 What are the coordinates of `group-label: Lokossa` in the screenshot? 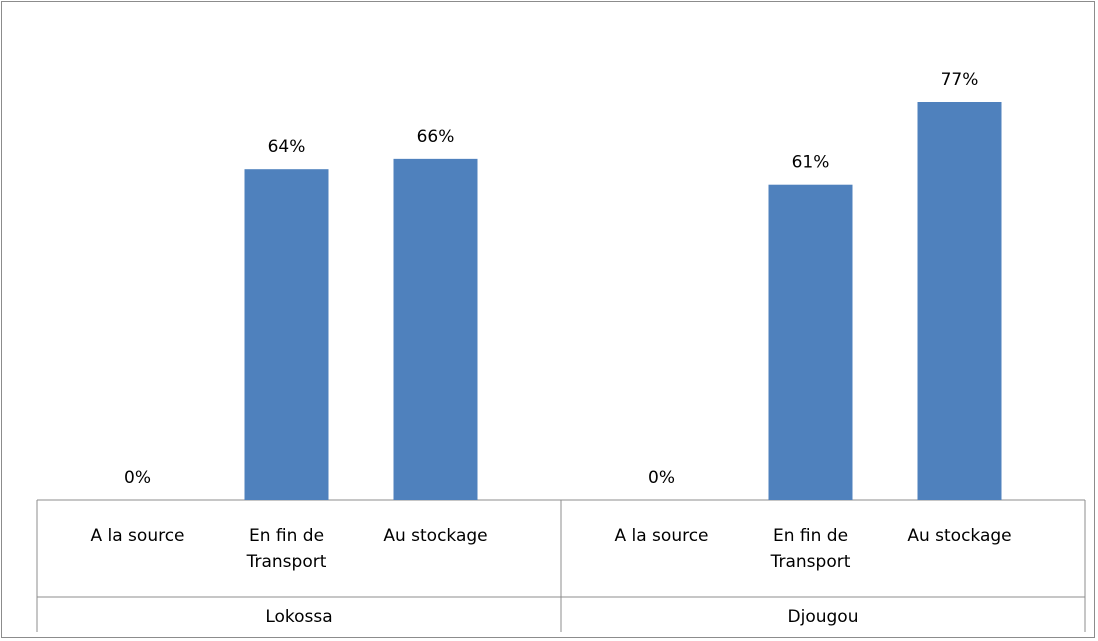 It's located at (298, 617).